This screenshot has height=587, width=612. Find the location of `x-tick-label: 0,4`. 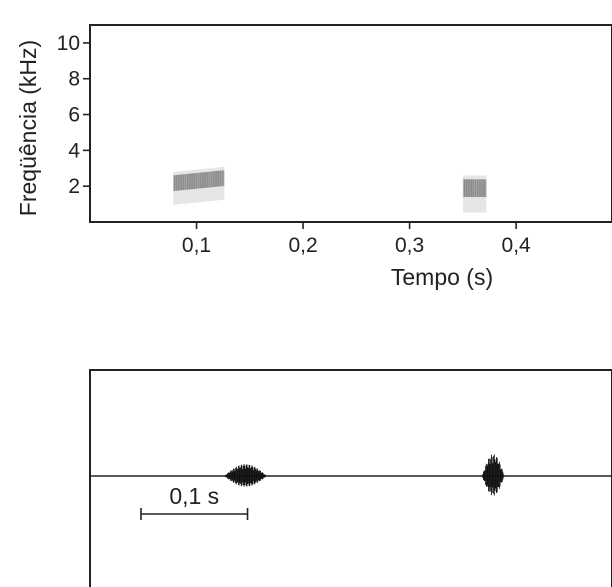

x-tick-label: 0,4 is located at coordinates (517, 245).